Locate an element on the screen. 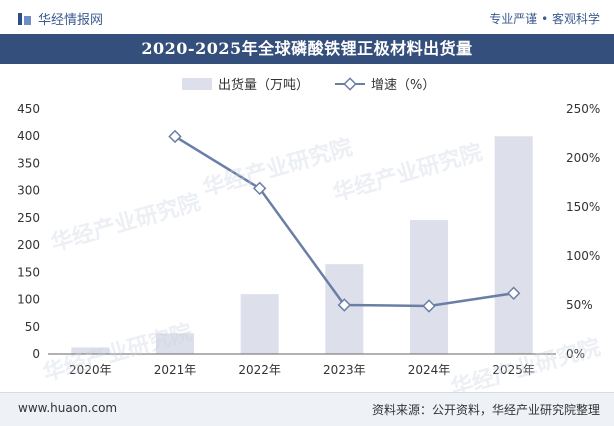 This screenshot has width=614, height=426. y-left-tick-label: 250 is located at coordinates (28, 218).